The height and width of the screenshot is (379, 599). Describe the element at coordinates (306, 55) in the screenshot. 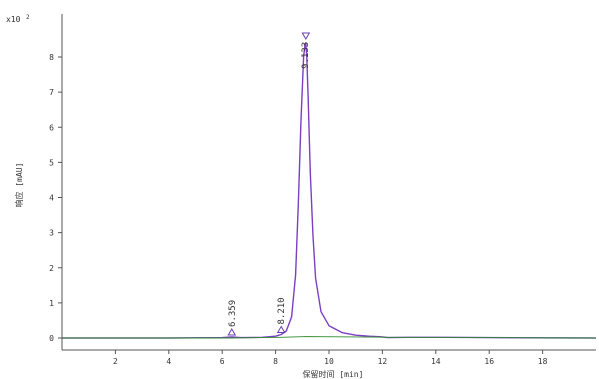

I see `peak-label: 9.133` at that location.